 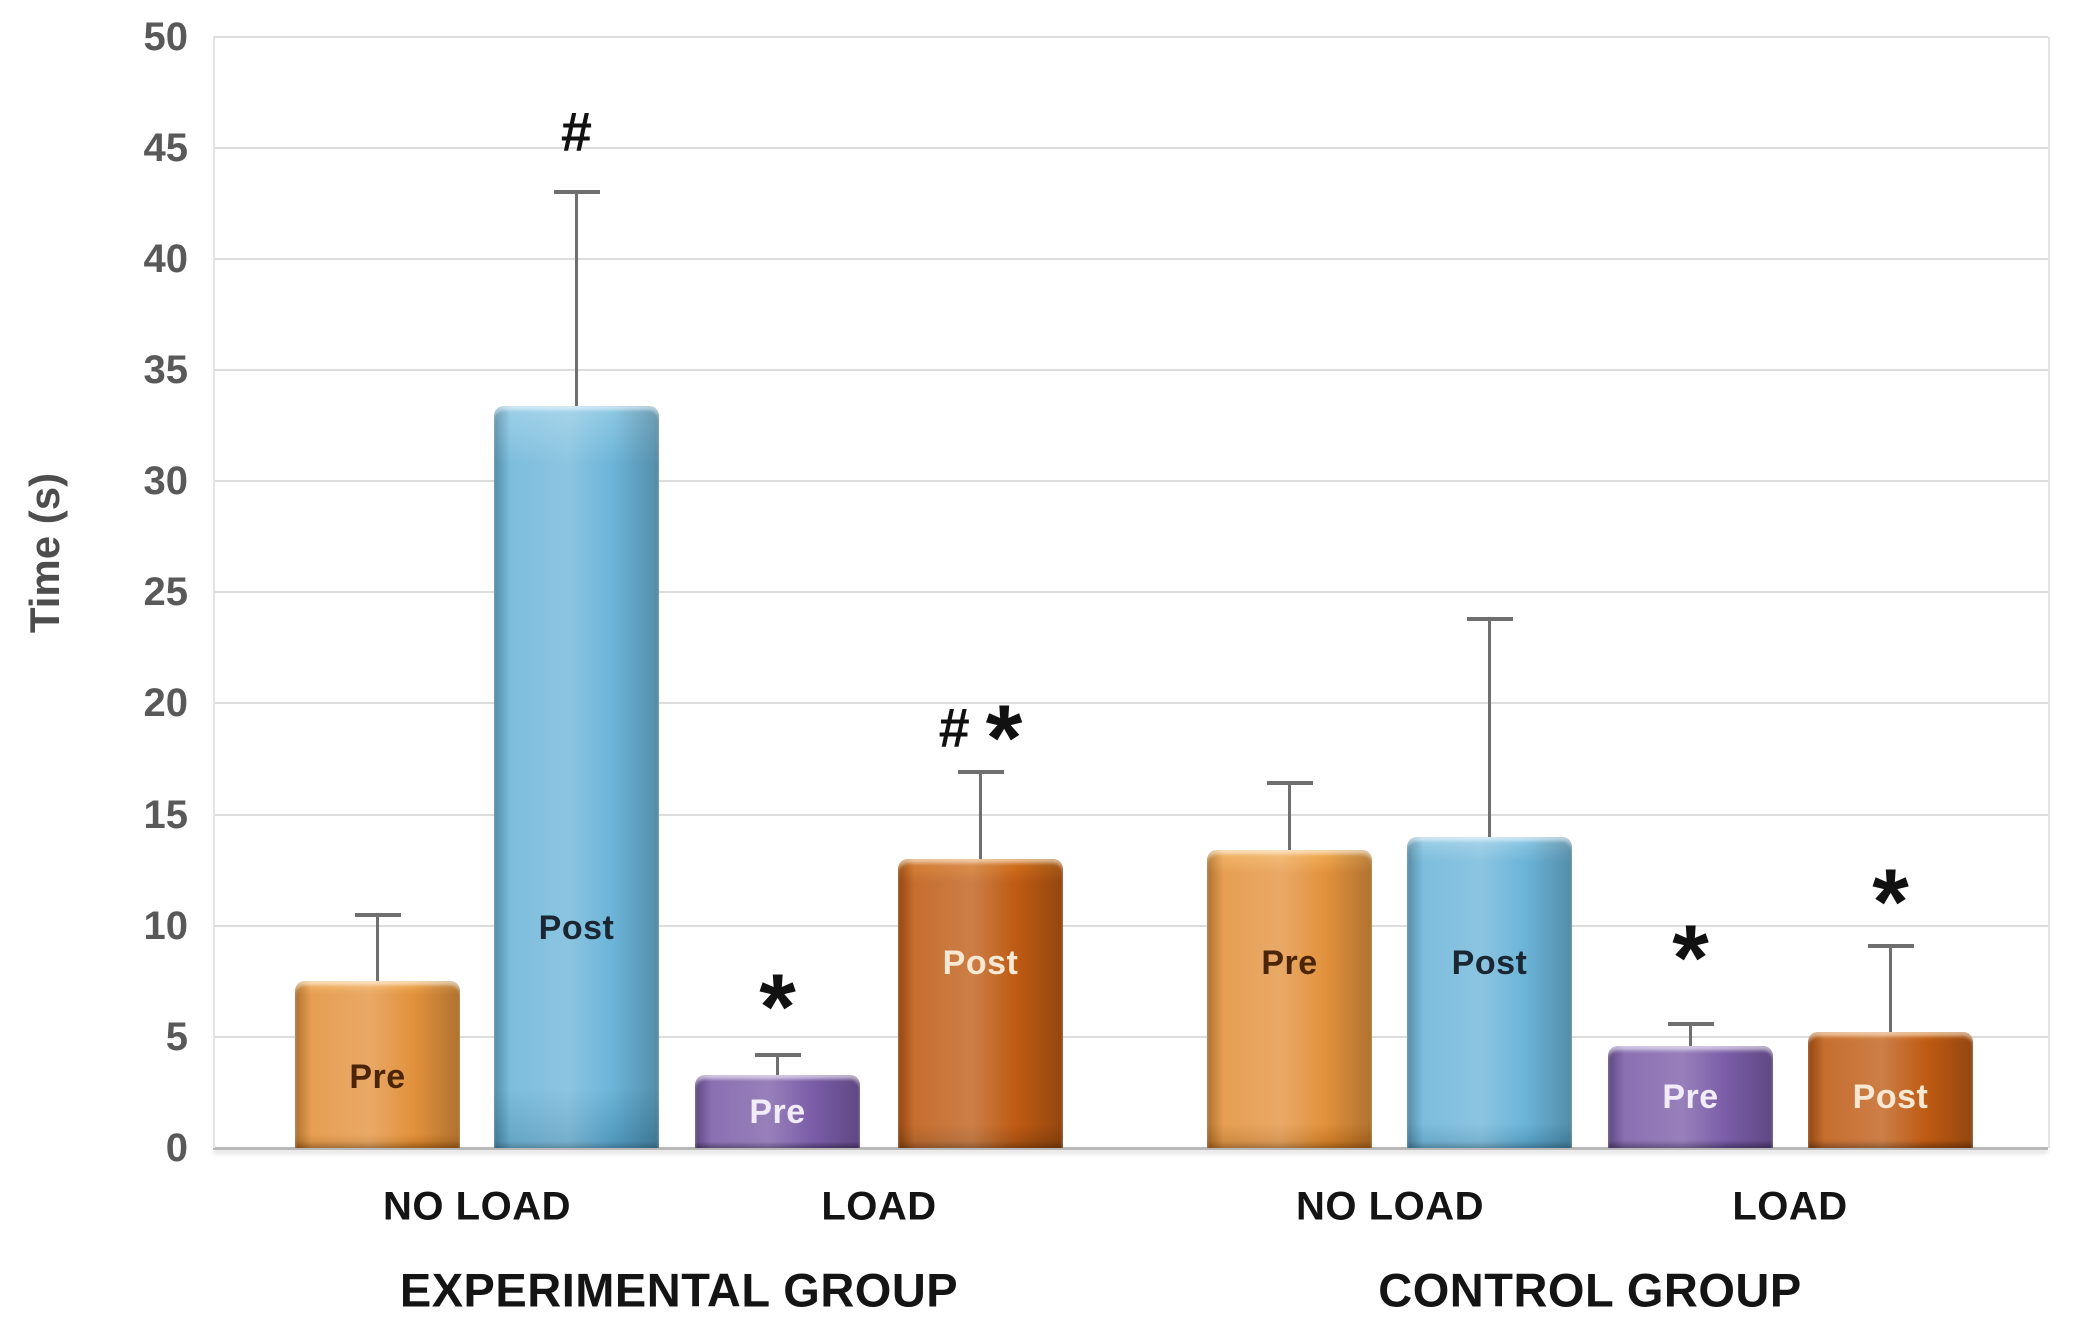 What do you see at coordinates (166, 592) in the screenshot?
I see `y-tick-label: 25` at bounding box center [166, 592].